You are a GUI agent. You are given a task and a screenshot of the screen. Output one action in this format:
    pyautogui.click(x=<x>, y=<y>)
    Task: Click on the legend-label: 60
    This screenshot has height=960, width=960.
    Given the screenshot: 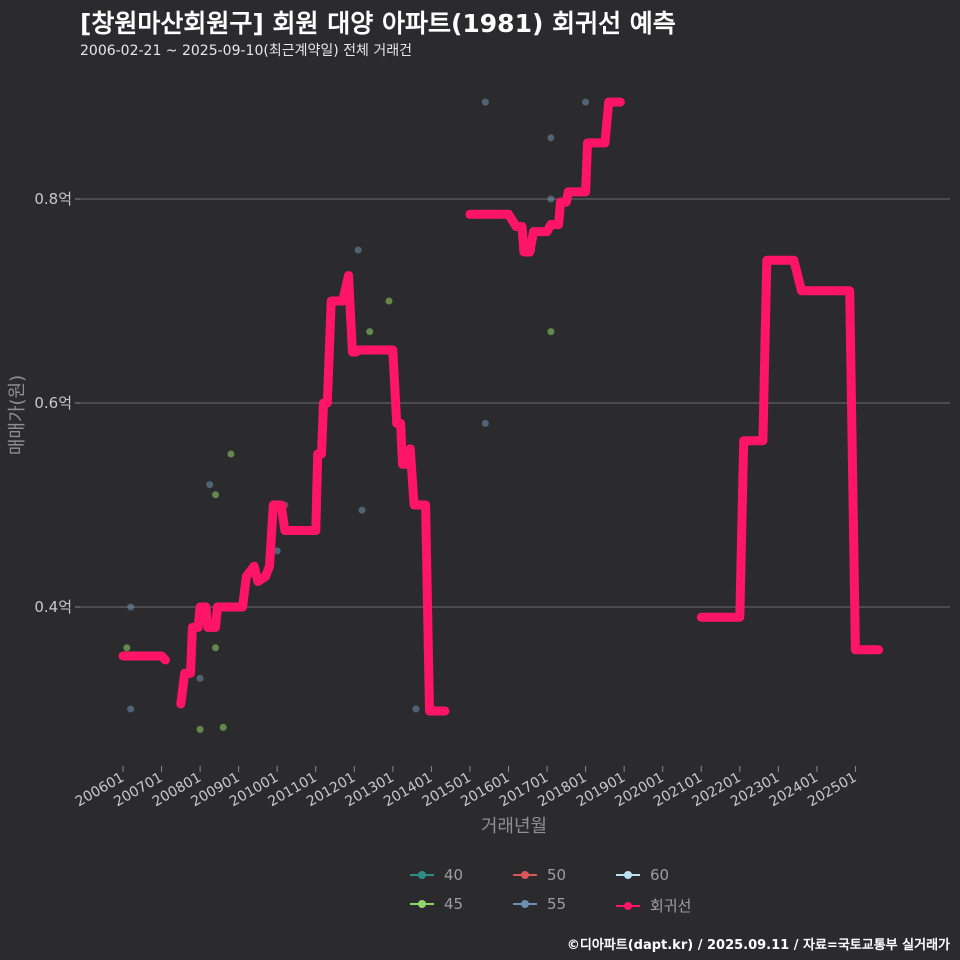 What is the action you would take?
    pyautogui.click(x=660, y=875)
    